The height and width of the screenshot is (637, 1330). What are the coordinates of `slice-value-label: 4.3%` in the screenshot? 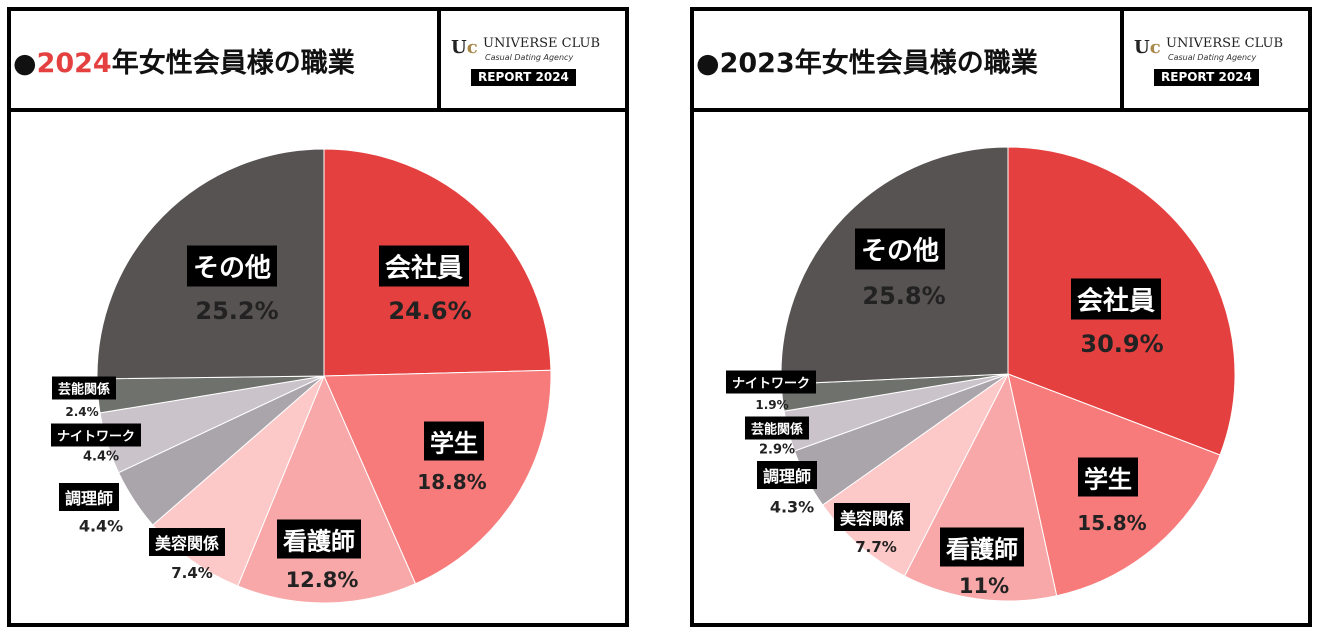 It's located at (792, 507).